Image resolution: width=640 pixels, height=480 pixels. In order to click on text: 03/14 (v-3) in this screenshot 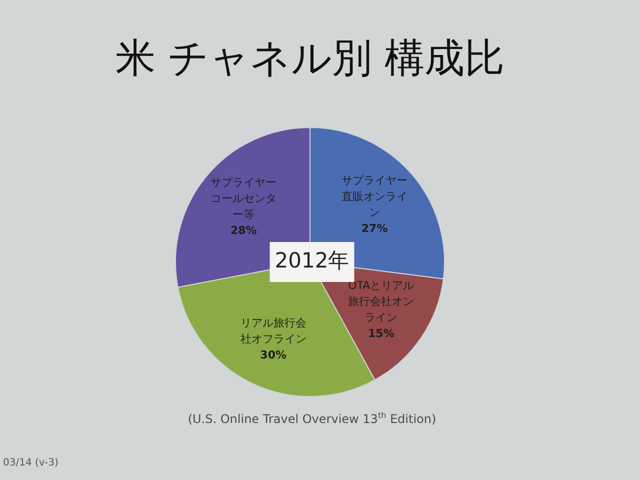, I will do `click(31, 463)`.